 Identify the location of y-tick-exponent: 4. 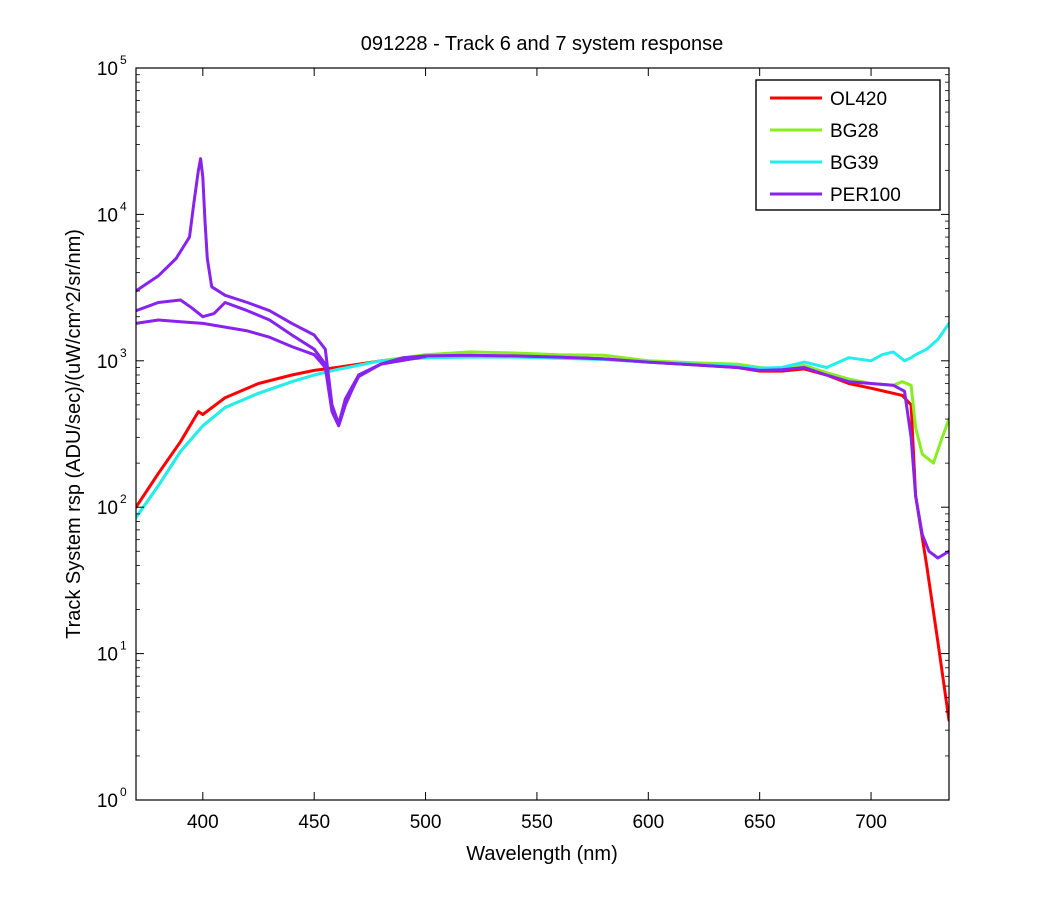
(123, 206).